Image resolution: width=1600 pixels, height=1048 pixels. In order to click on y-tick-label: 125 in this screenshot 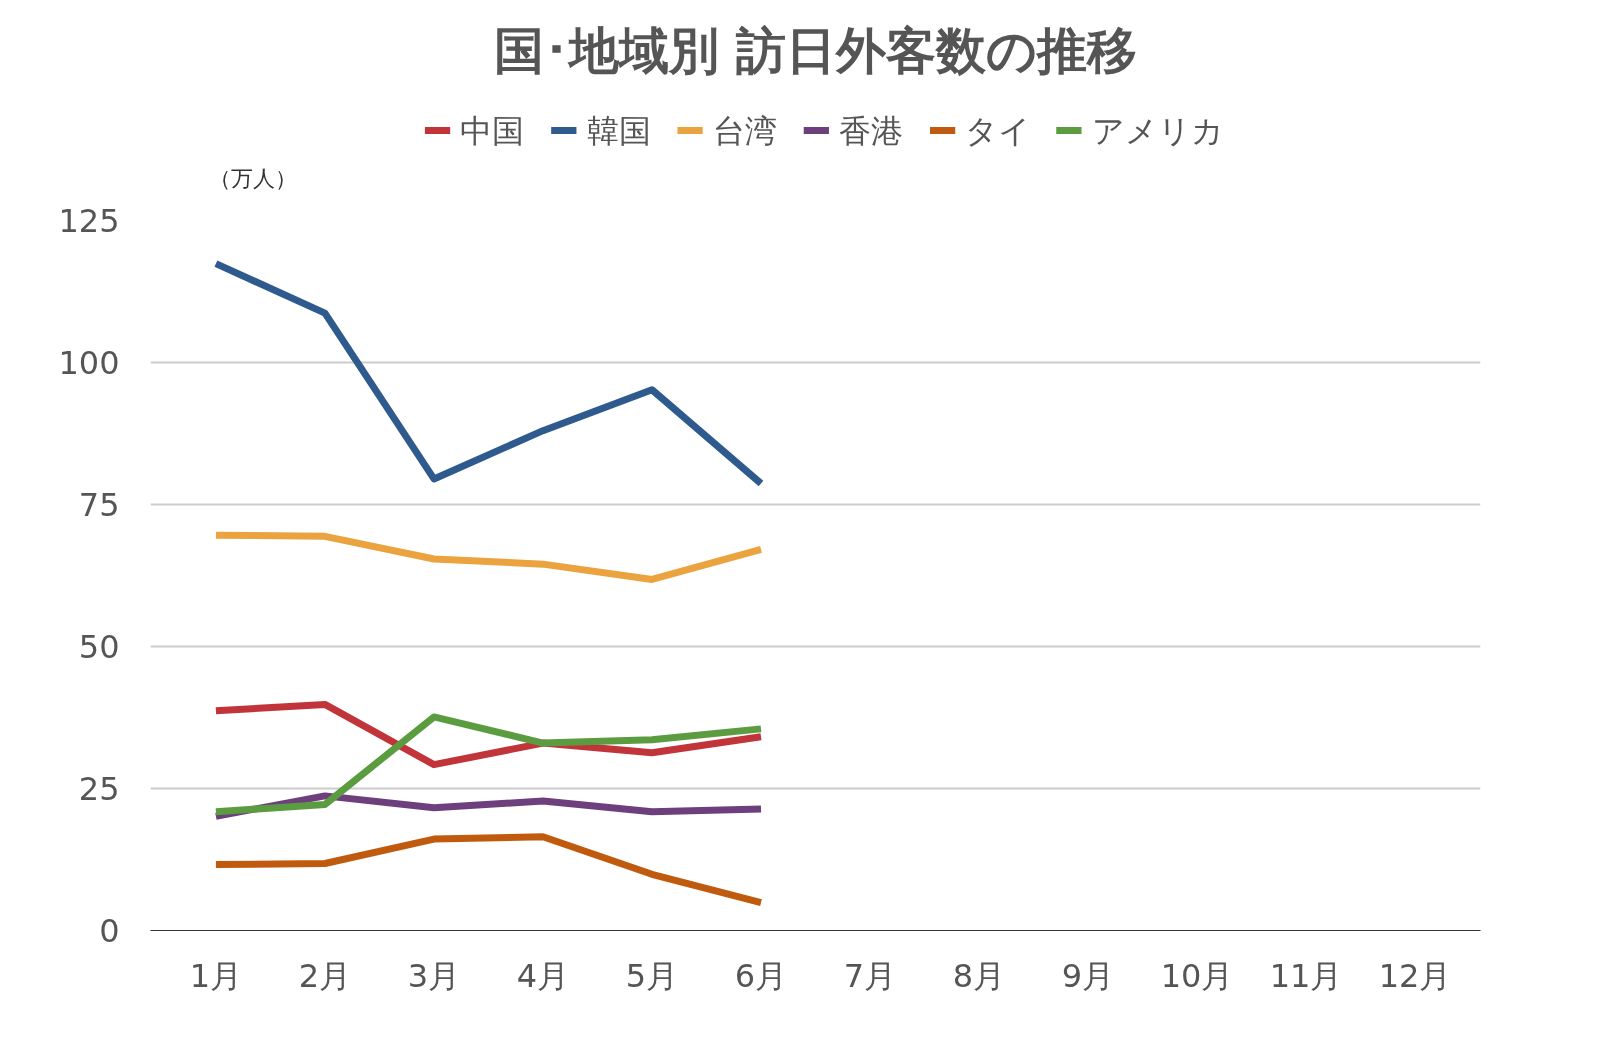, I will do `click(89, 221)`.